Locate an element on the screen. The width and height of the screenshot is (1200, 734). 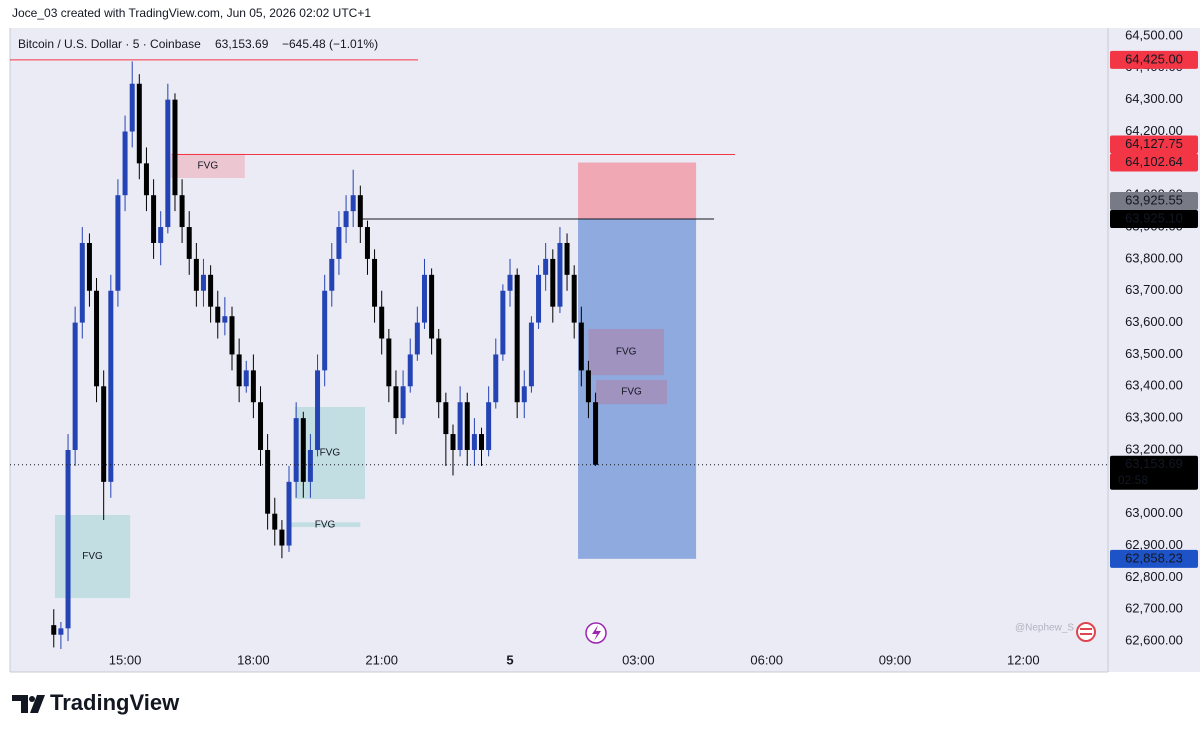
x-tick-label: 18:00 is located at coordinates (253, 659).